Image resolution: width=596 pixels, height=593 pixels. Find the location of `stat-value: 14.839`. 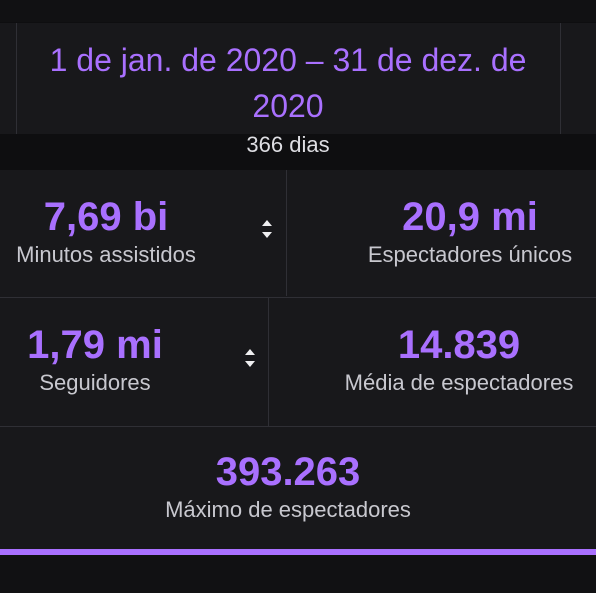

stat-value: 14.839 is located at coordinates (459, 345).